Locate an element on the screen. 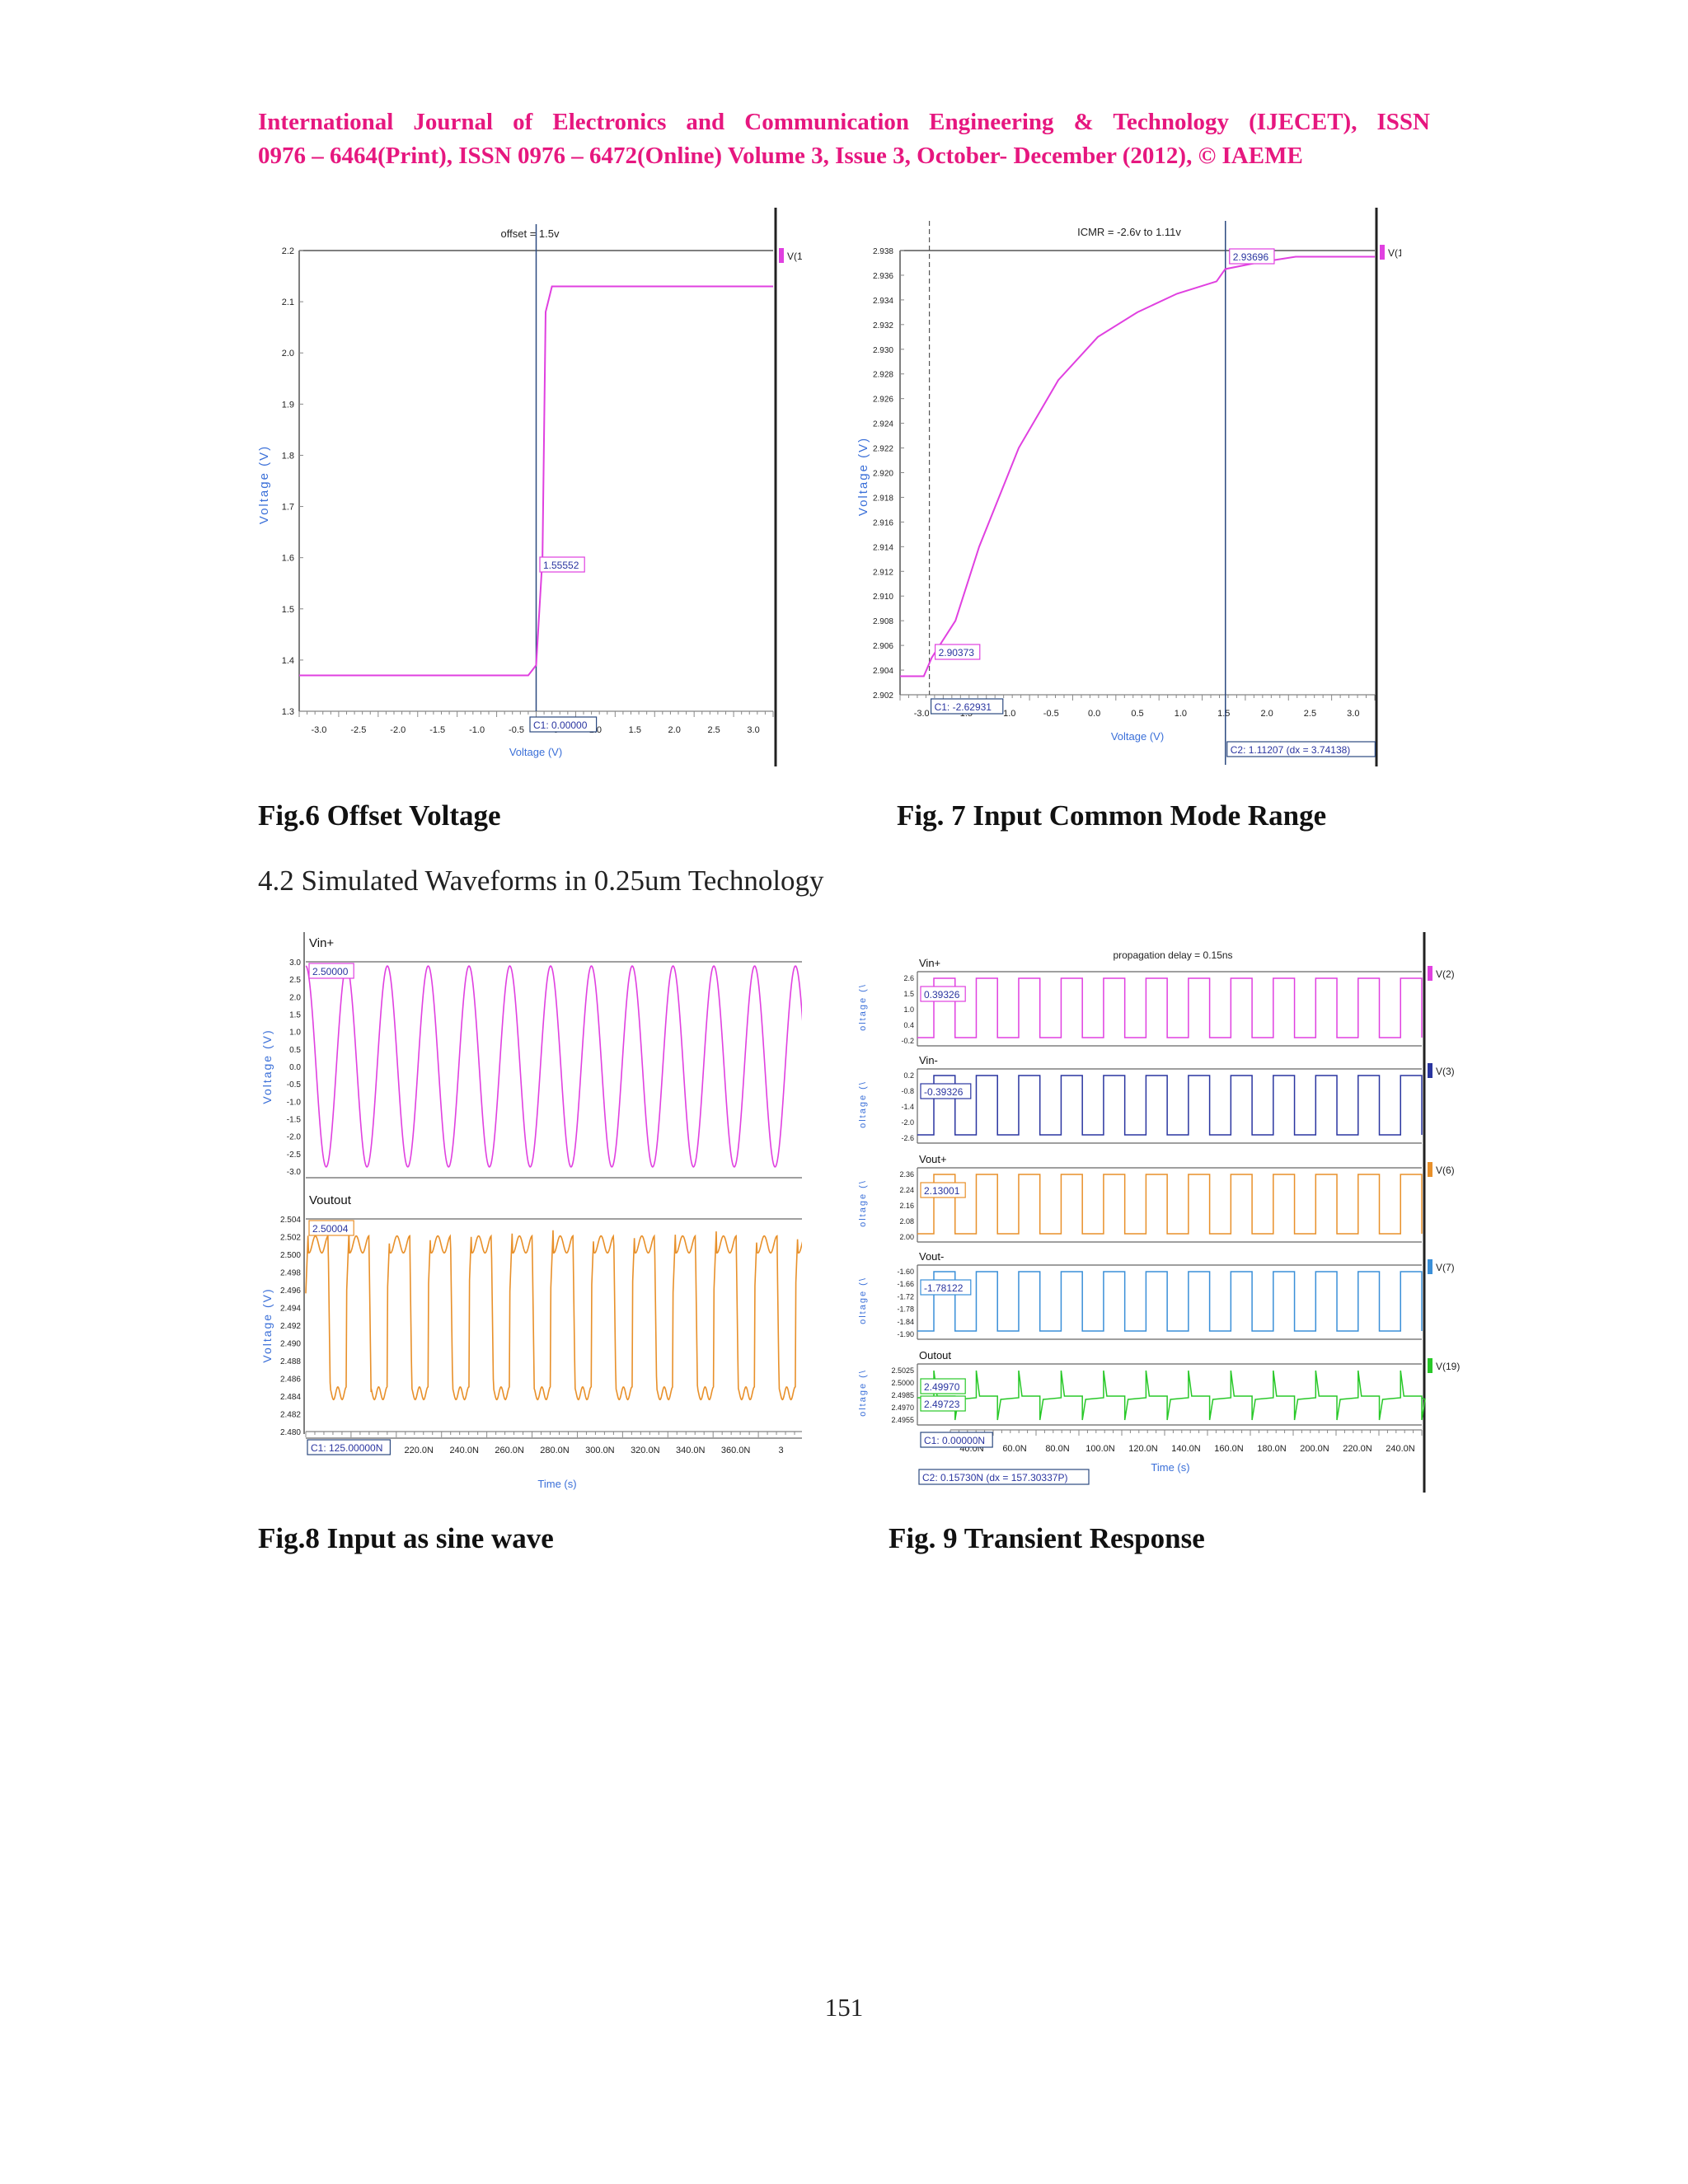  x-tick-label: 240.0N is located at coordinates (464, 1450).